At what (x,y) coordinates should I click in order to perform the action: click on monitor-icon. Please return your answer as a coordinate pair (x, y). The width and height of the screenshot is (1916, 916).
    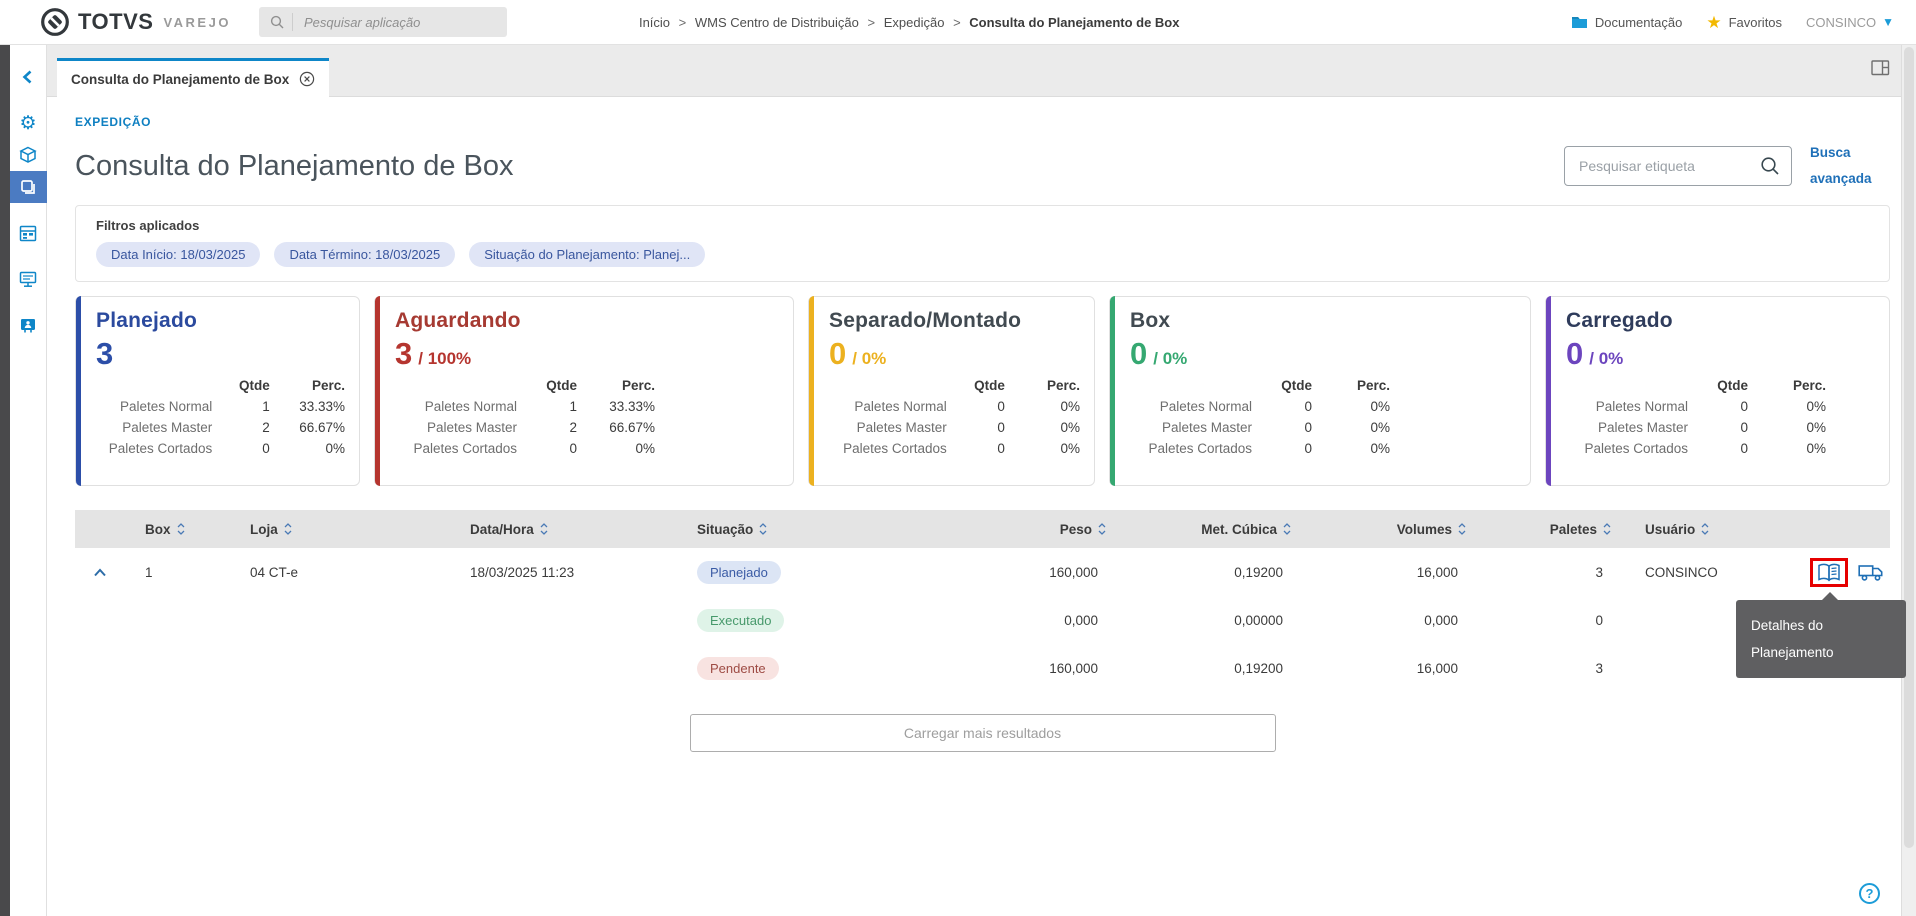
    Looking at the image, I should click on (28, 279).